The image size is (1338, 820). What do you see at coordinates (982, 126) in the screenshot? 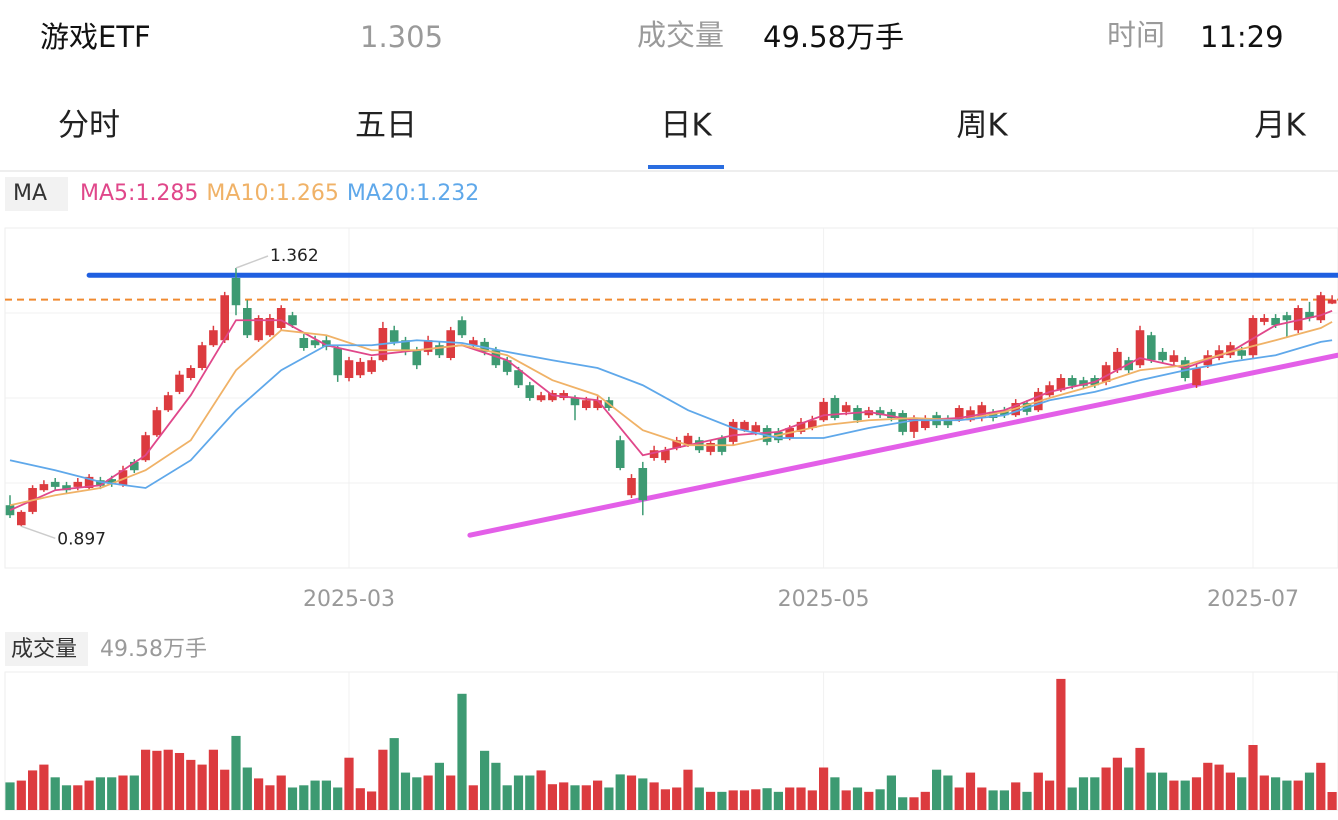
I see `tab: 周K` at bounding box center [982, 126].